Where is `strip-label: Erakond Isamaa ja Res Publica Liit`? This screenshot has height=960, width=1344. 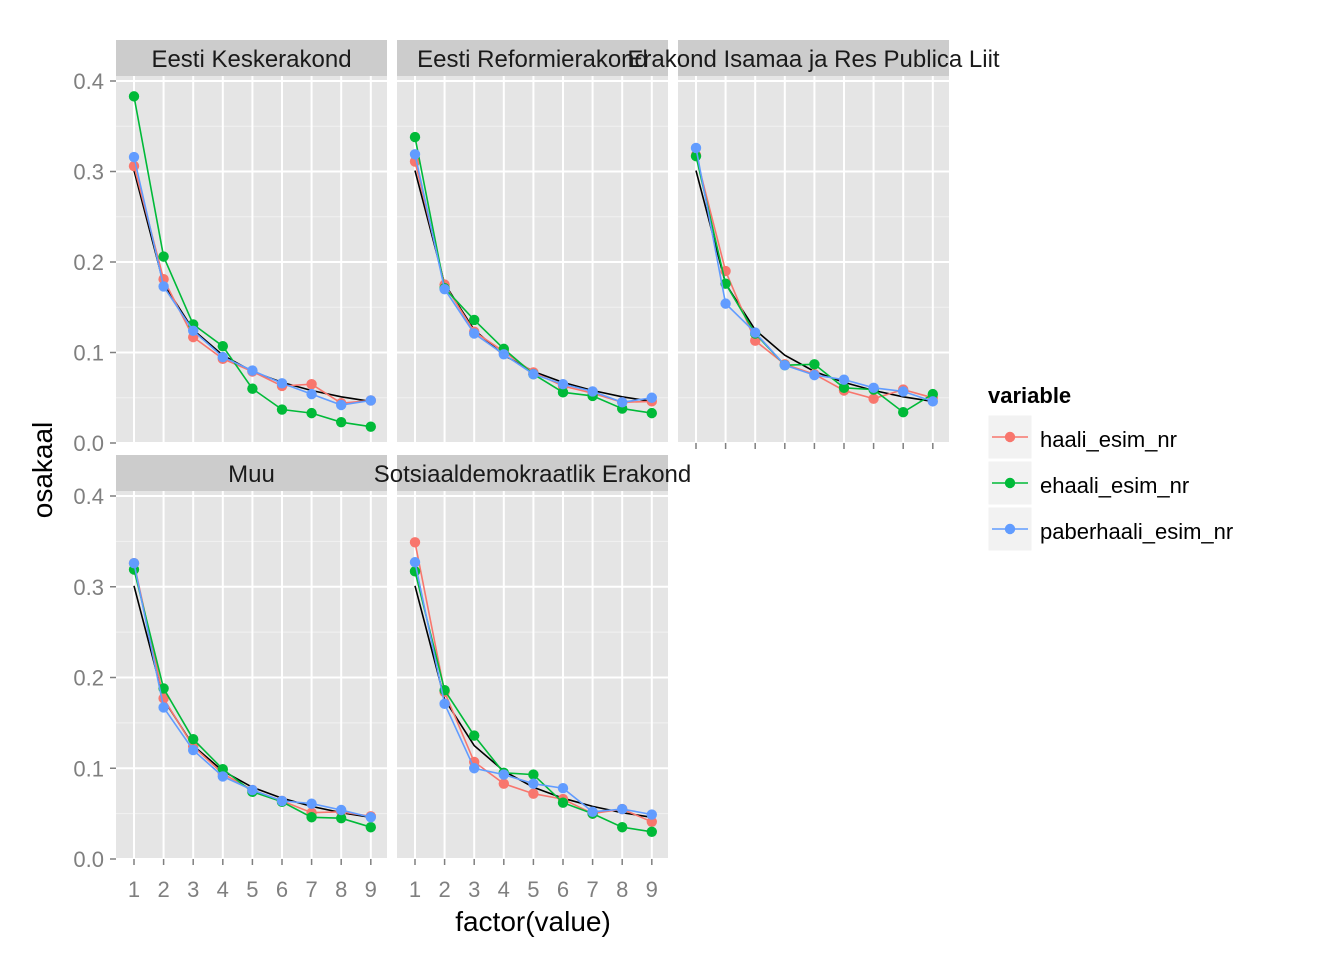 strip-label: Erakond Isamaa ja Res Publica Liit is located at coordinates (813, 59).